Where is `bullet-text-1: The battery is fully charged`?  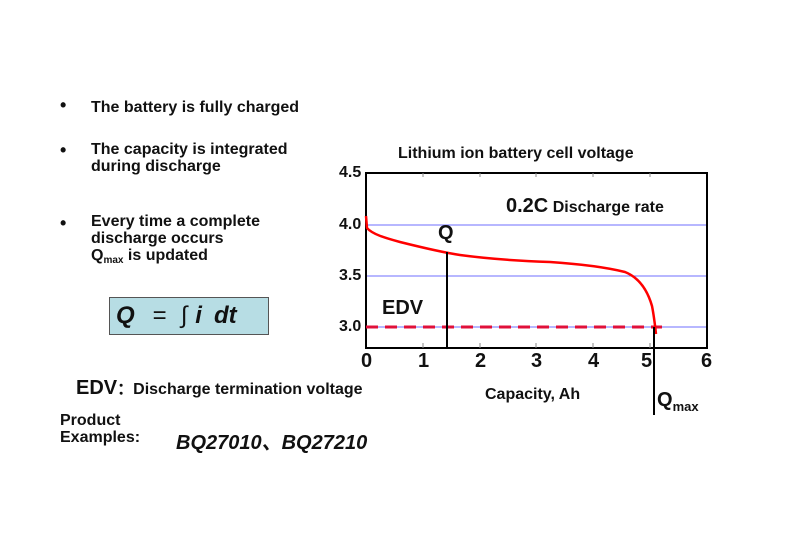
bullet-text-1: The battery is fully charged is located at coordinates (195, 107).